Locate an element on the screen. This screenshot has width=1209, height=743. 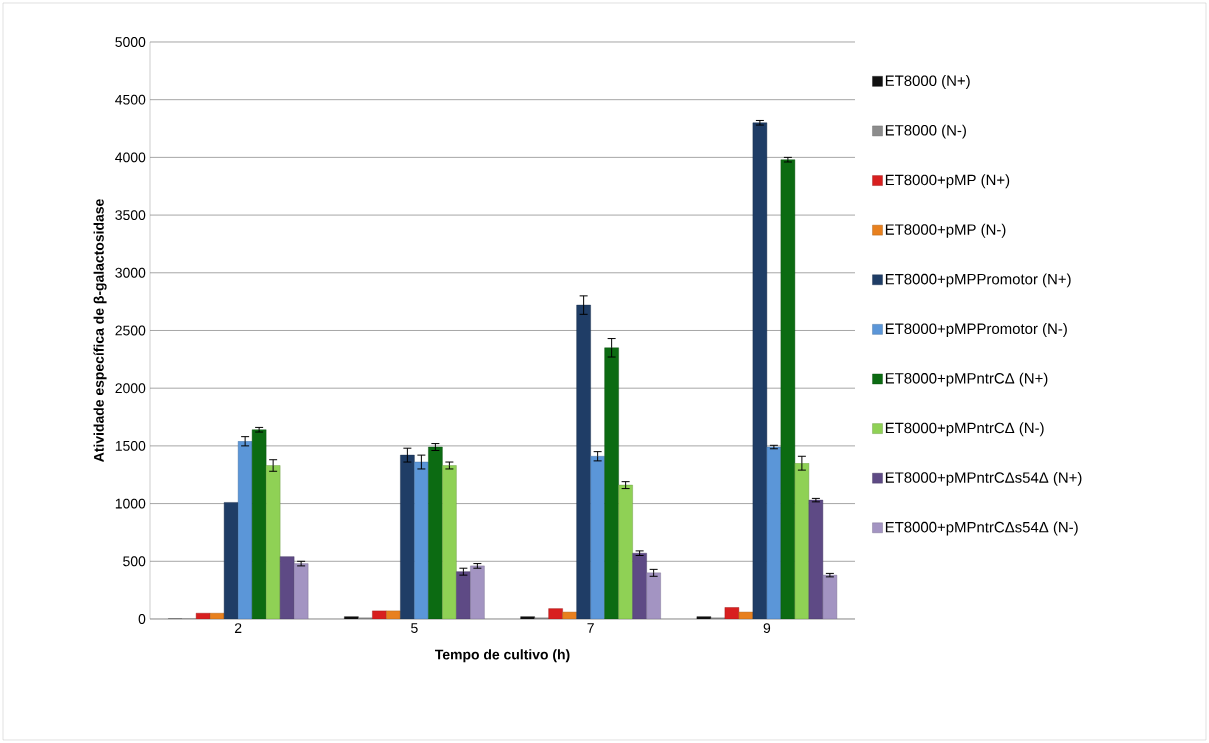
x-tick-label: 7 is located at coordinates (590, 628).